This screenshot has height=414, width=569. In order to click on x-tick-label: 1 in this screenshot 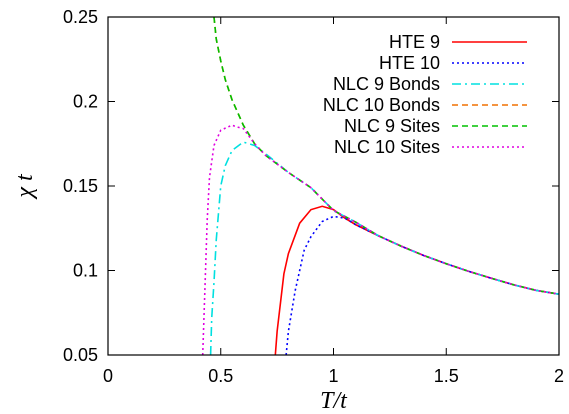, I will do `click(333, 376)`.